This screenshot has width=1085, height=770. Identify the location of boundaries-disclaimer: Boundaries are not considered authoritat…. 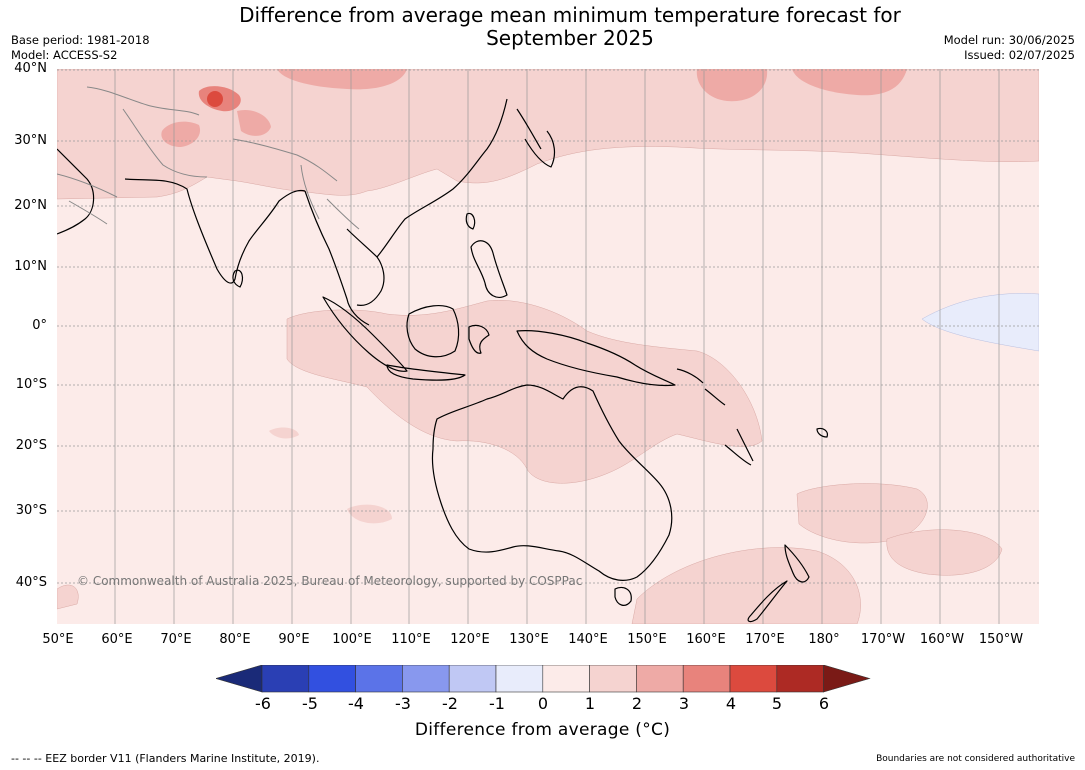
(975, 759).